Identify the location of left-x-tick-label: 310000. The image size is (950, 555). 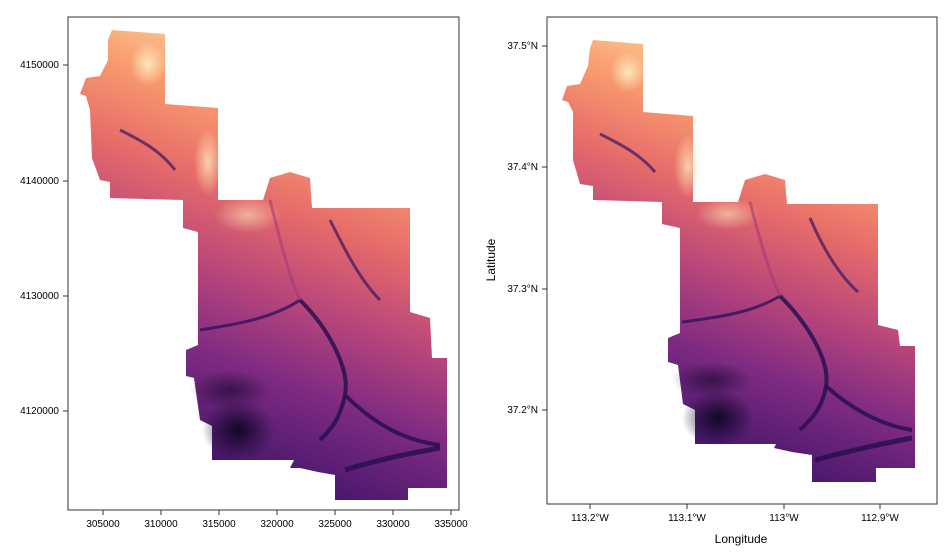
(161, 524).